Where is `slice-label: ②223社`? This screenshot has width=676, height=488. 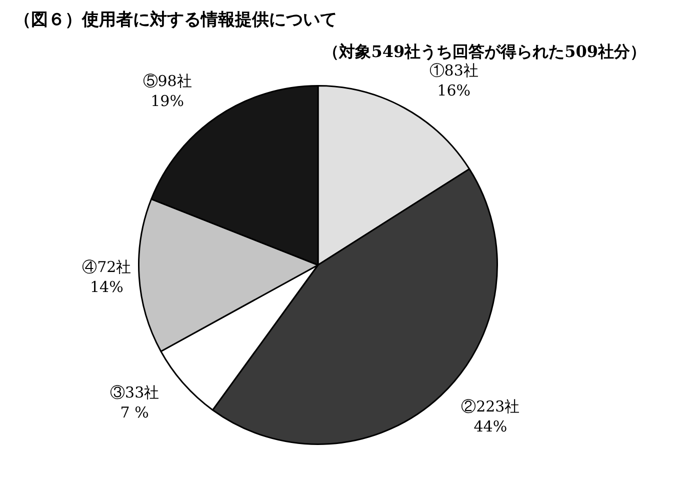
slice-label: ②223社 is located at coordinates (490, 406).